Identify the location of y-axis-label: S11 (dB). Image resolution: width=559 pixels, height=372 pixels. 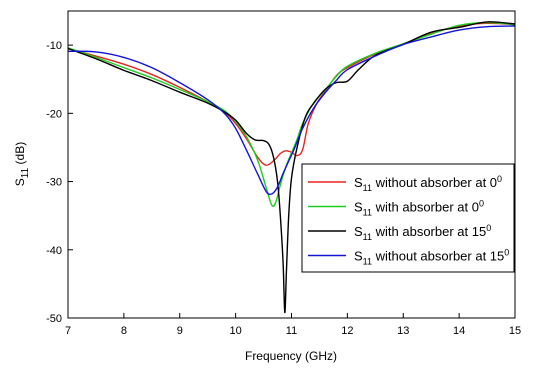
(22, 164).